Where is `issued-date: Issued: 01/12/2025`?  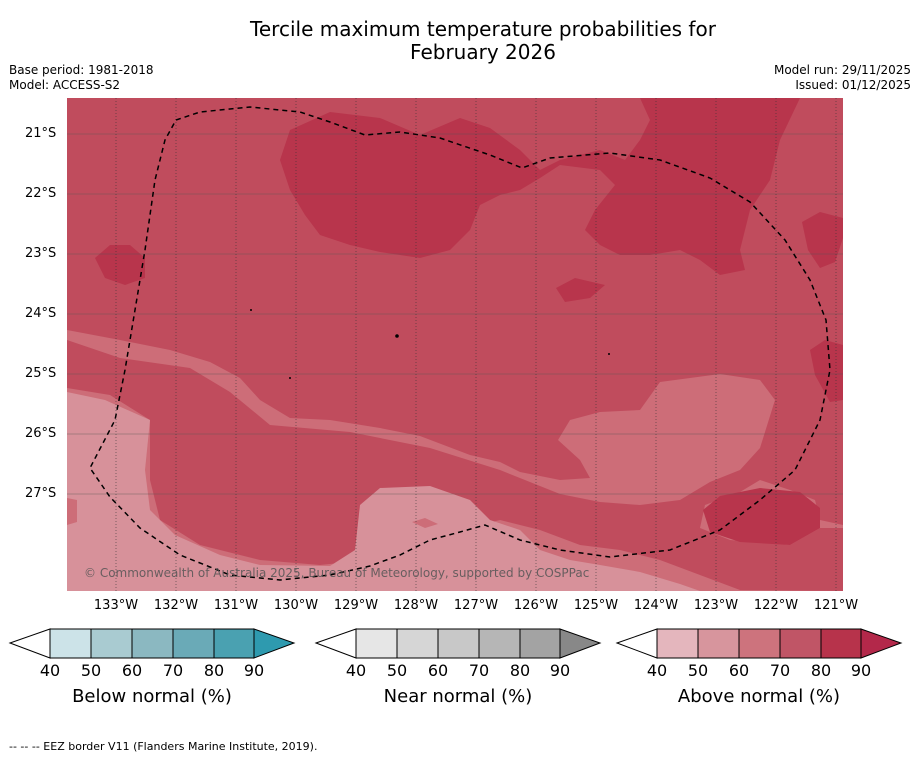 issued-date: Issued: 01/12/2025 is located at coordinates (853, 85).